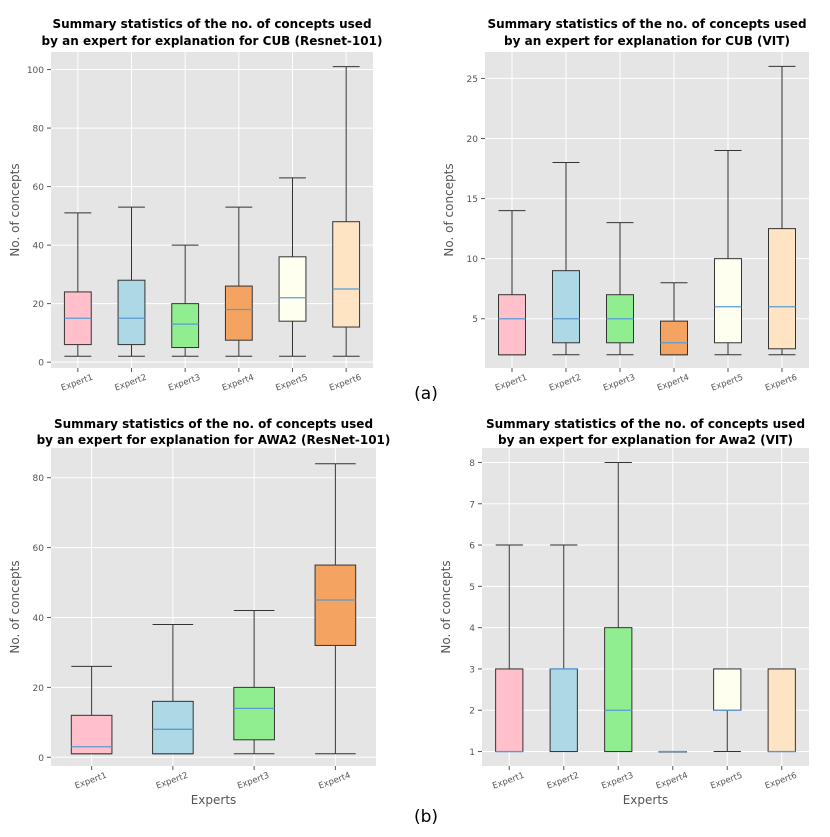  What do you see at coordinates (472, 753) in the screenshot?
I see `y-tick-label: 1` at bounding box center [472, 753].